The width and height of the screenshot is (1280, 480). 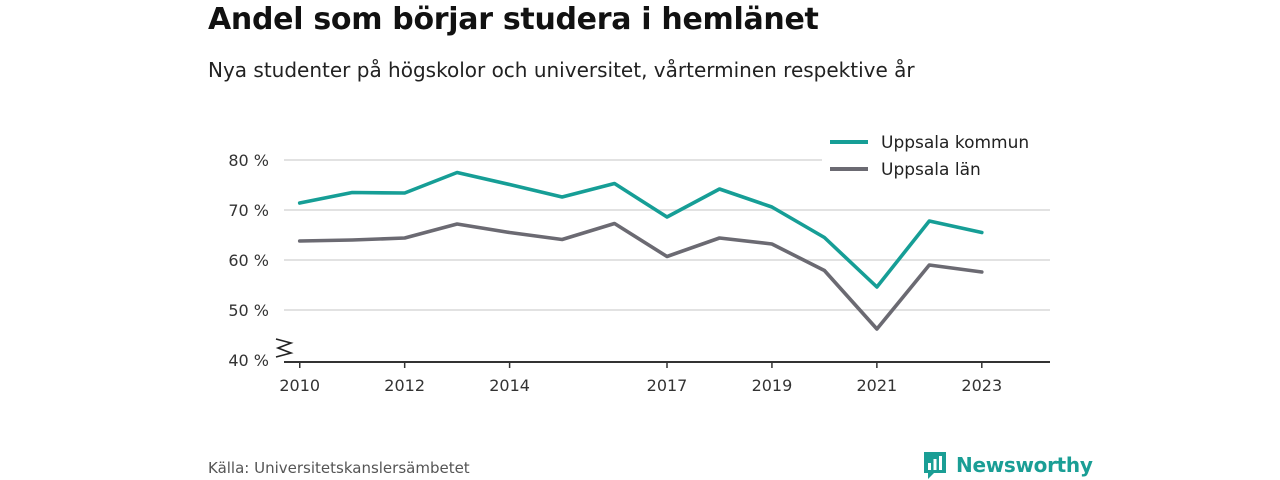 What do you see at coordinates (339, 468) in the screenshot?
I see `source-note: Källa: Universitetskanslersämbetet` at bounding box center [339, 468].